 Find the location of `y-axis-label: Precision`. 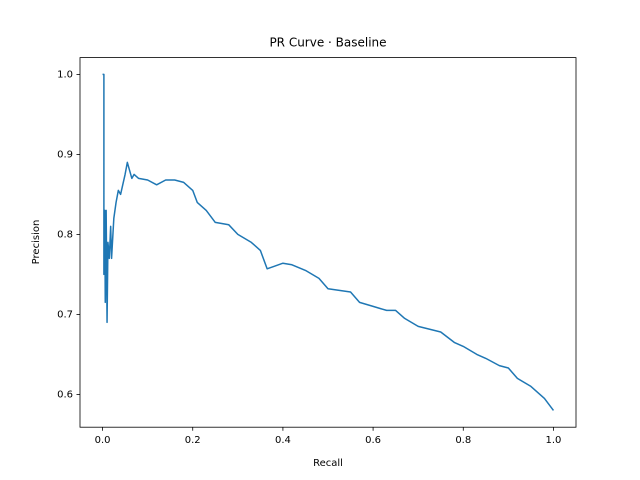

y-axis-label: Precision is located at coordinates (36, 242).